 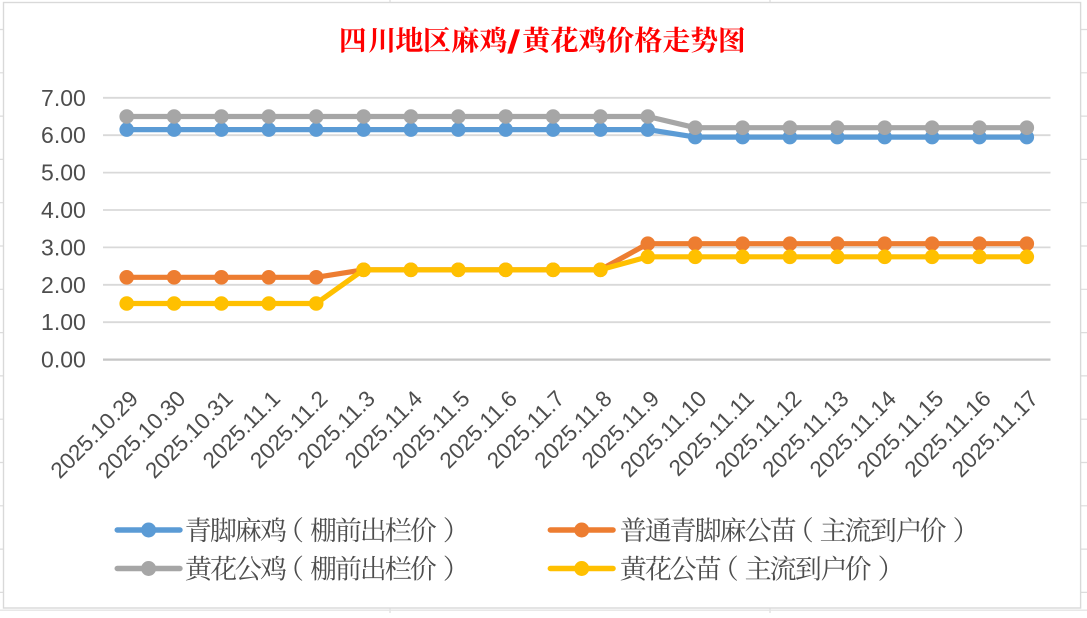 I want to click on svg-text: 3.00, so click(x=63, y=247).